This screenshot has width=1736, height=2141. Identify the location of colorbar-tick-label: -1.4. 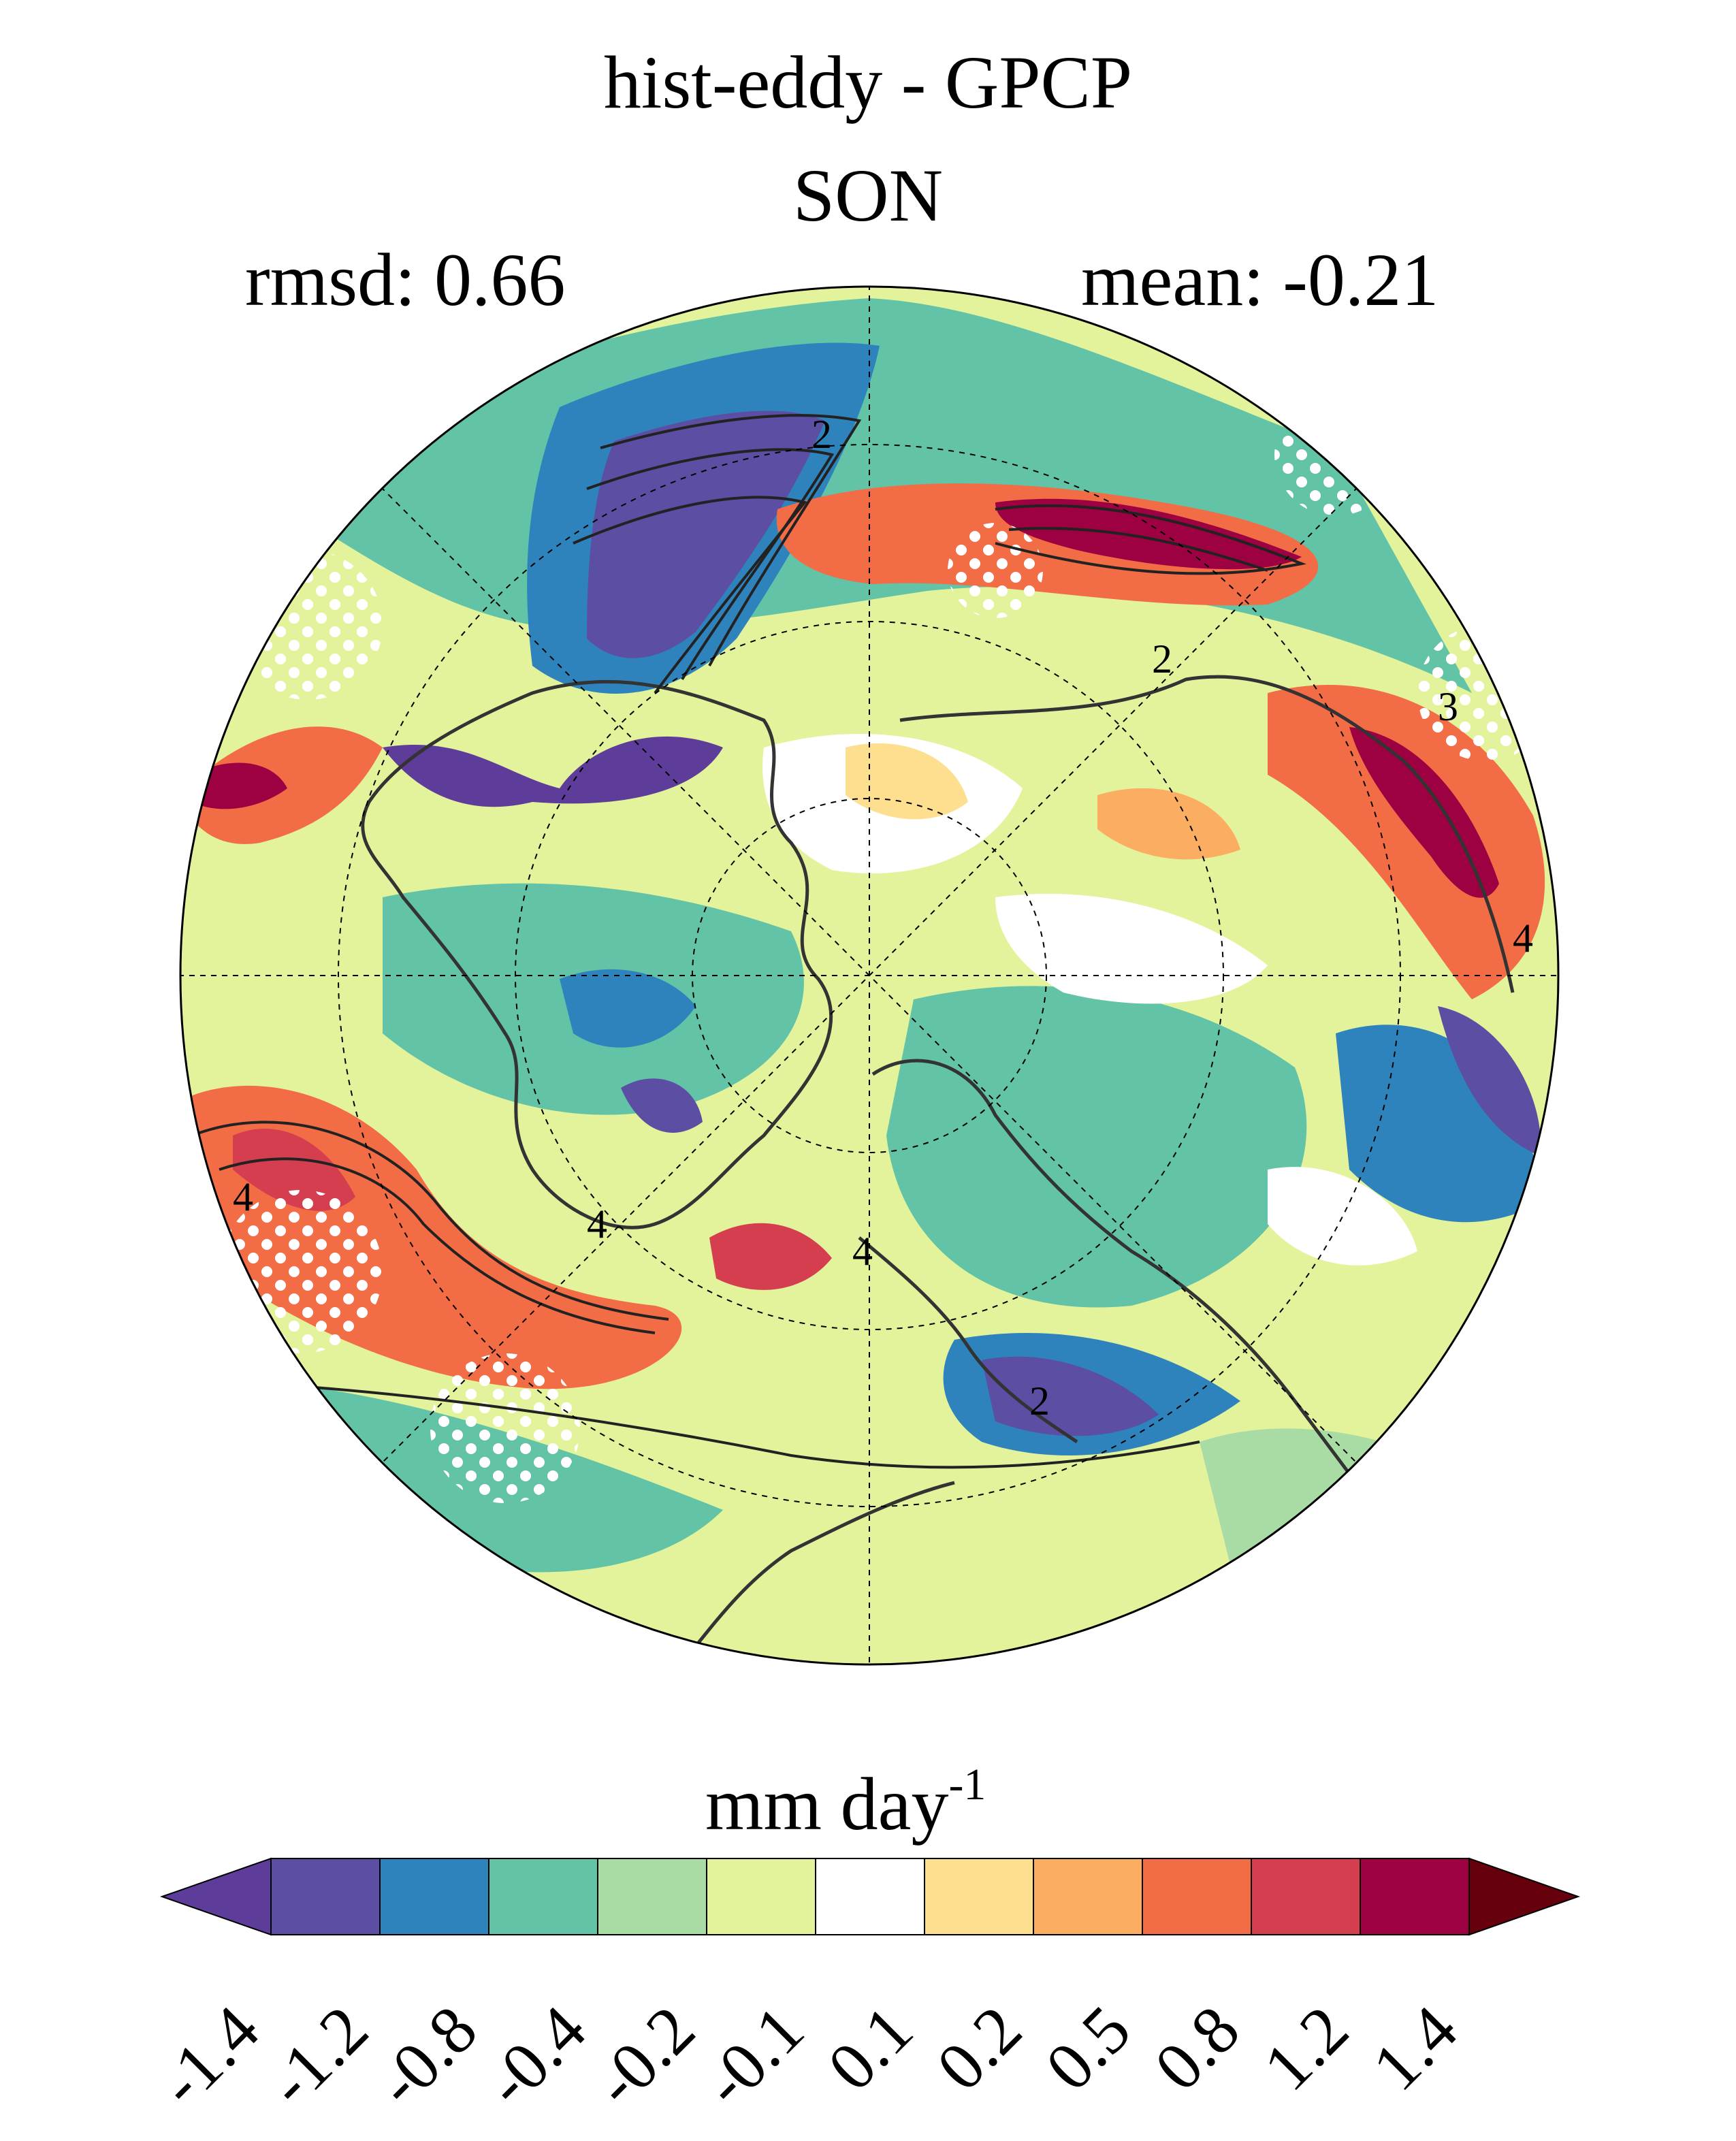
(209, 2056).